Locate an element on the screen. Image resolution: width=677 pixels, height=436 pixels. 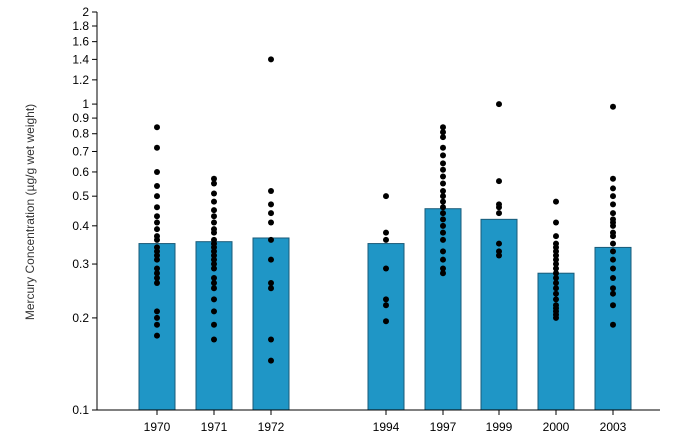
y-tick-label: 1.4 is located at coordinates (80, 59).